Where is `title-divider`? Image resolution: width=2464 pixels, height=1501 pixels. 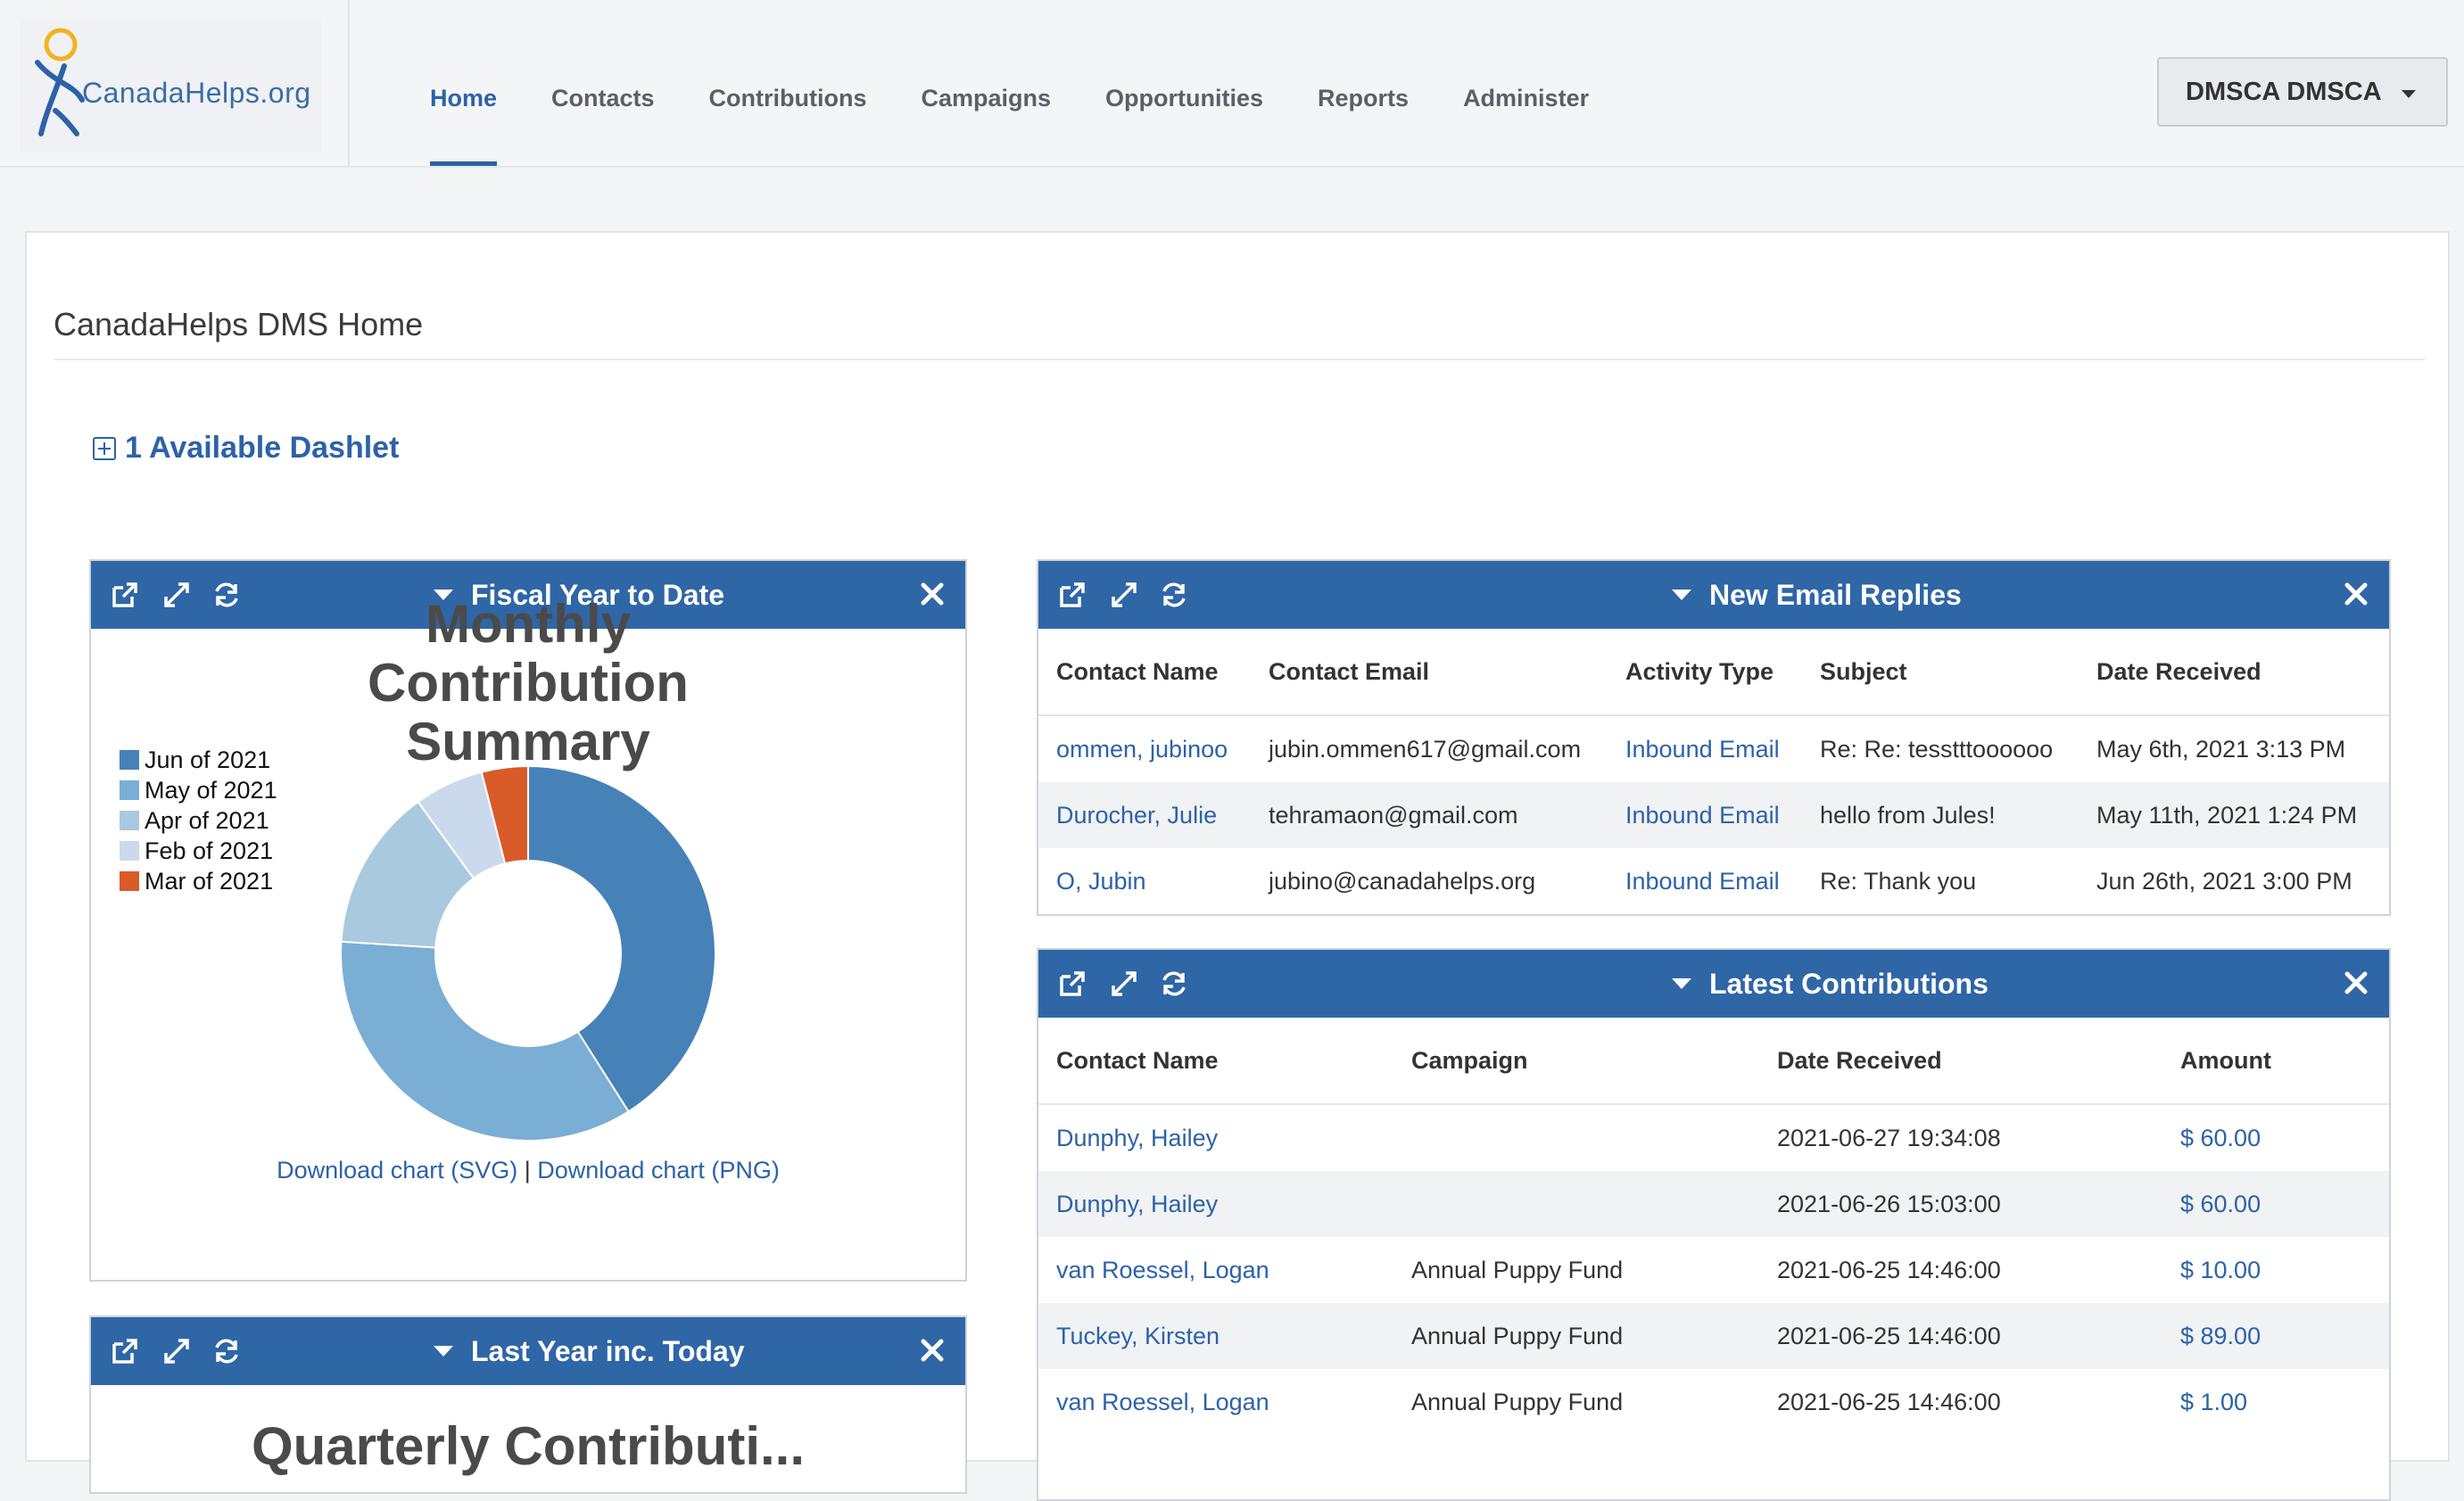
title-divider is located at coordinates (1240, 359).